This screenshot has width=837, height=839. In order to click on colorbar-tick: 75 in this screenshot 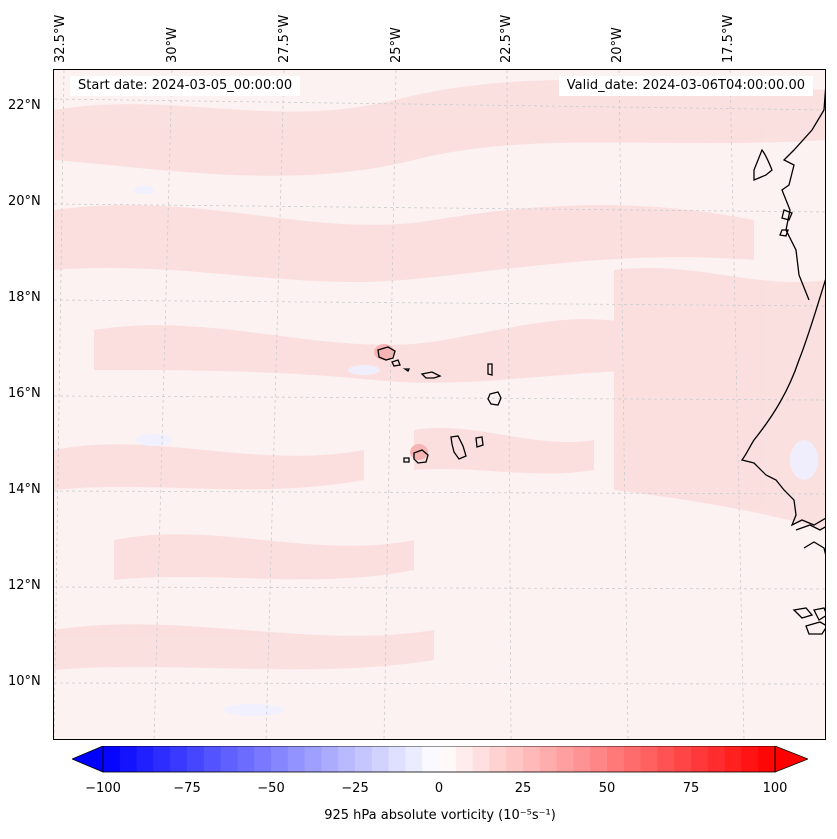, I will do `click(691, 788)`.